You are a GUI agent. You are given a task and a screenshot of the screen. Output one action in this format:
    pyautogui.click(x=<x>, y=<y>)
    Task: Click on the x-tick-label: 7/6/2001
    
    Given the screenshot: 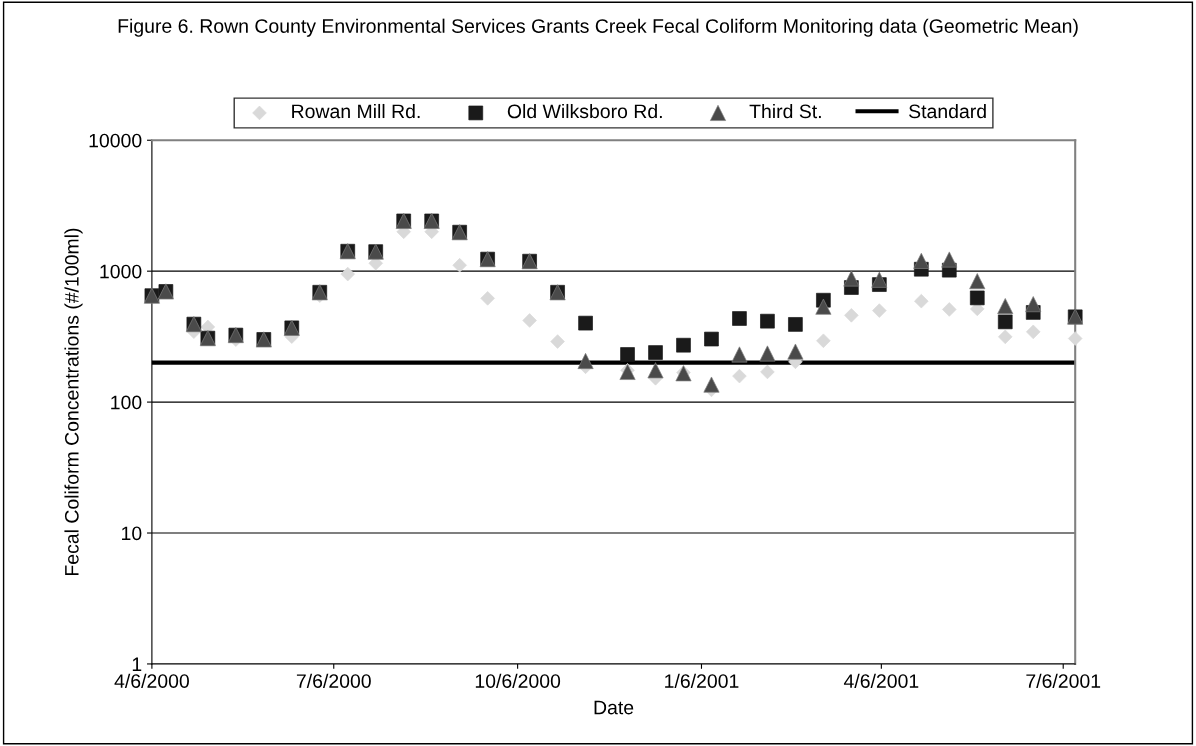 What is the action you would take?
    pyautogui.click(x=1063, y=680)
    